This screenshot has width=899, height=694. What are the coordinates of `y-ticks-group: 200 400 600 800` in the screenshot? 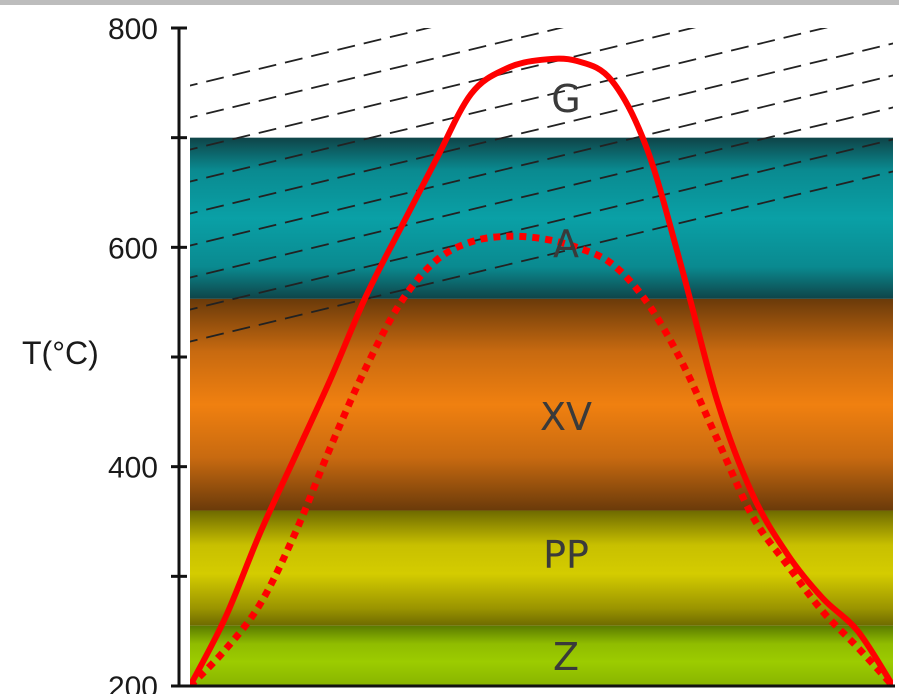 It's located at (147, 353).